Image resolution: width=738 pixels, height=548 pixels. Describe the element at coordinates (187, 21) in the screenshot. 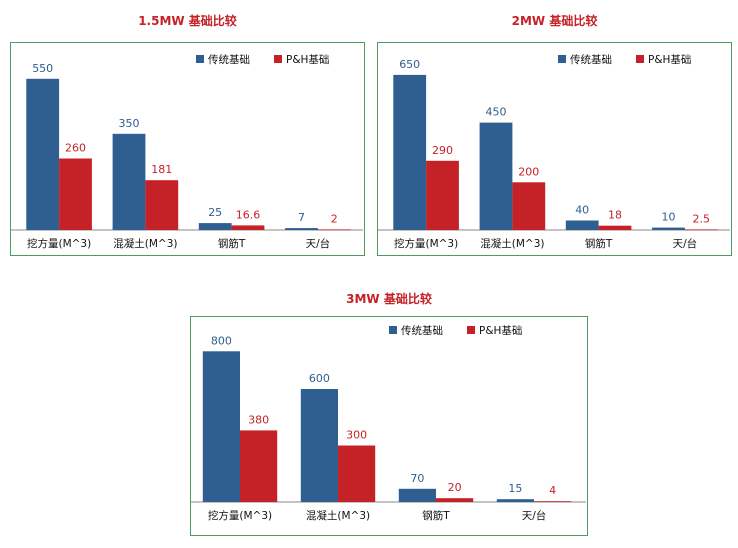

I see `chart-title-1-5mw: 1.5MW 基础比较` at that location.